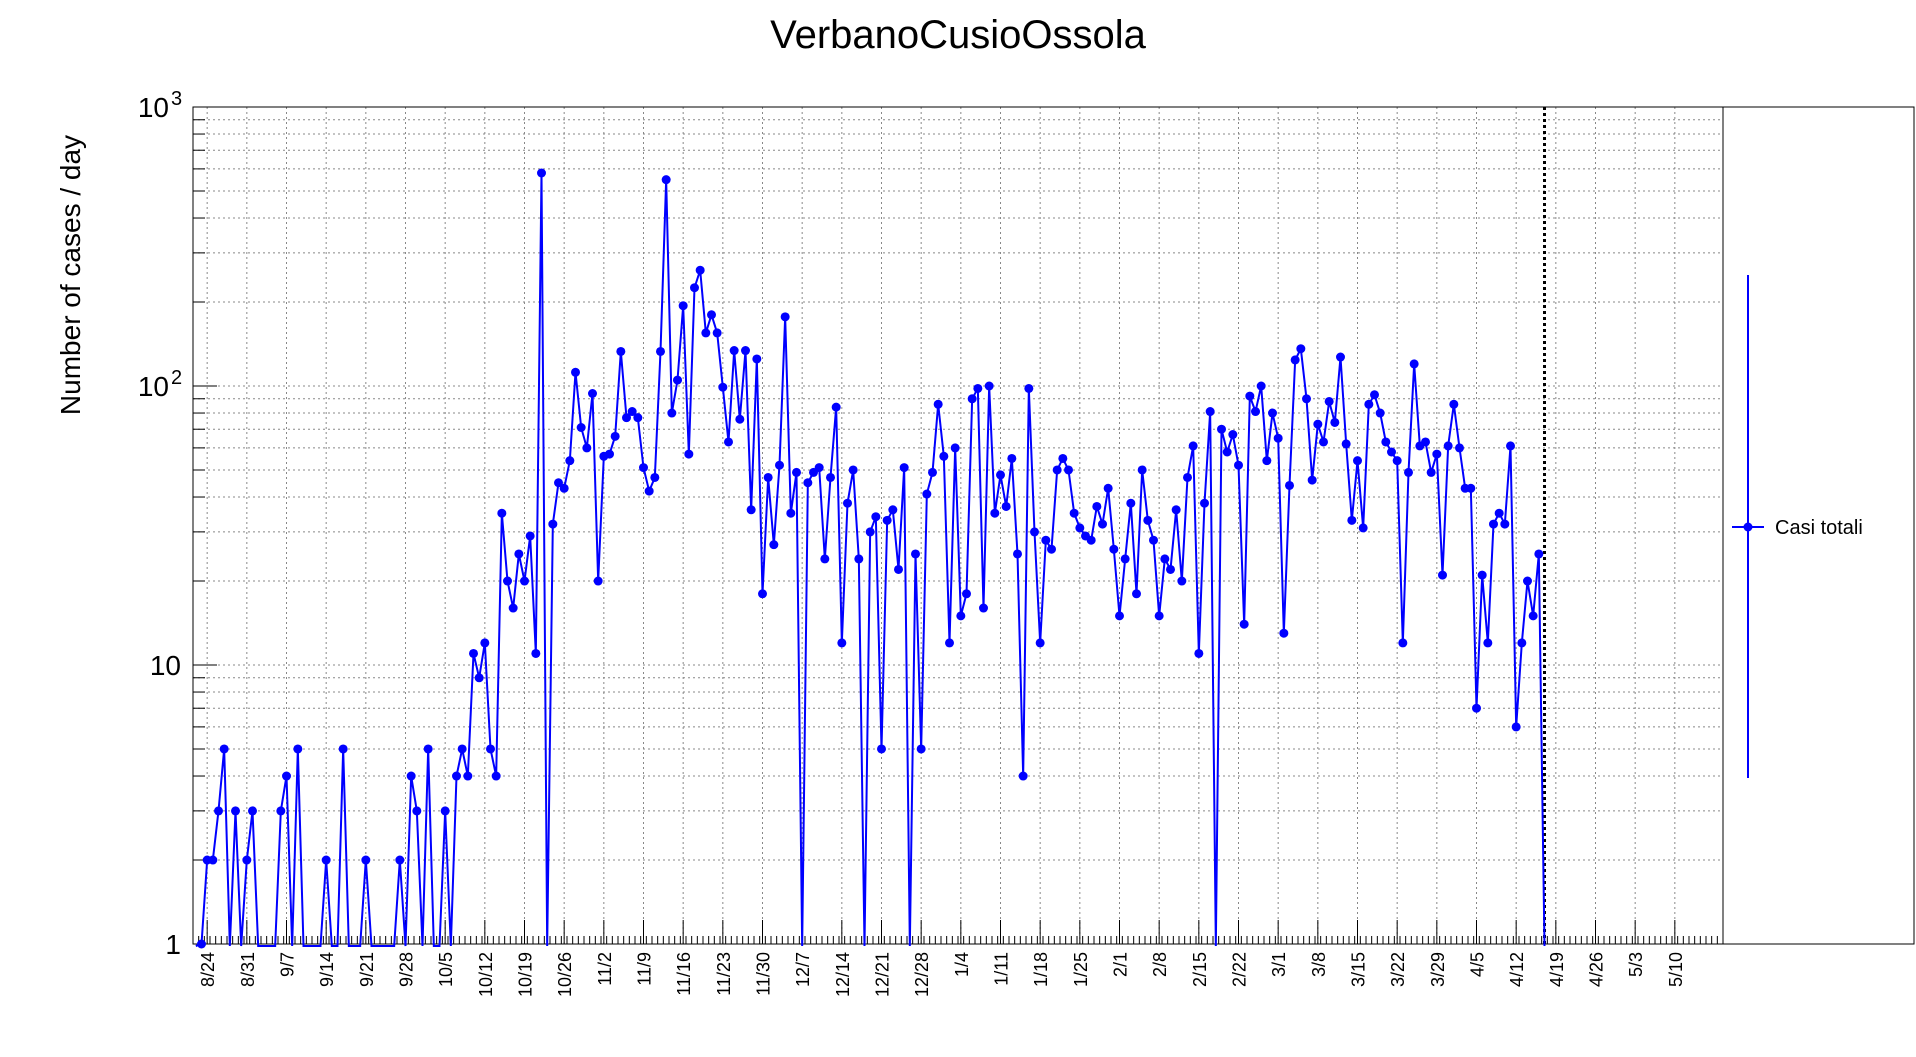 This screenshot has height=1057, width=1916. I want to click on x-tick-label: 11/16, so click(684, 974).